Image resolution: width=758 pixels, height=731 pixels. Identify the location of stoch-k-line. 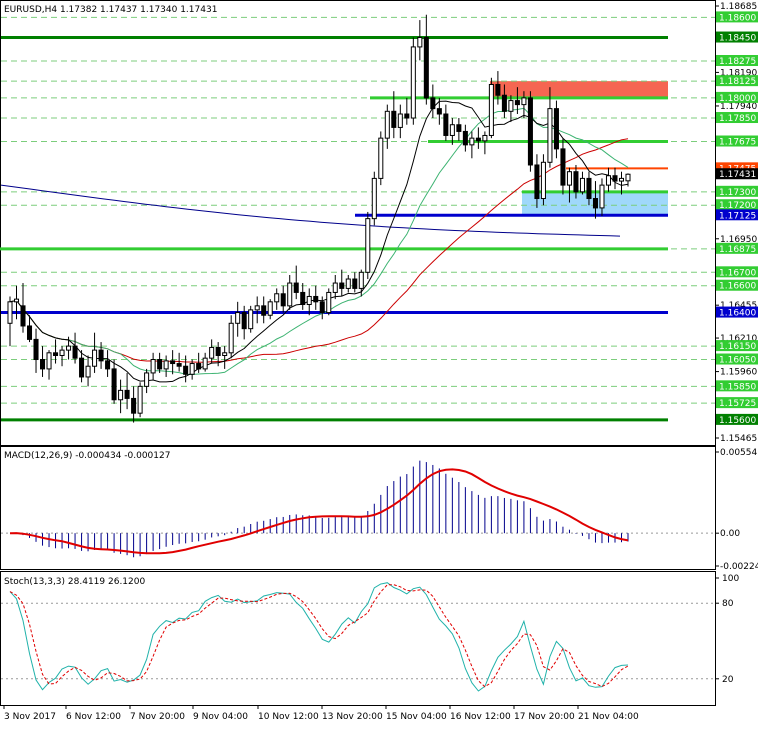
(319, 637).